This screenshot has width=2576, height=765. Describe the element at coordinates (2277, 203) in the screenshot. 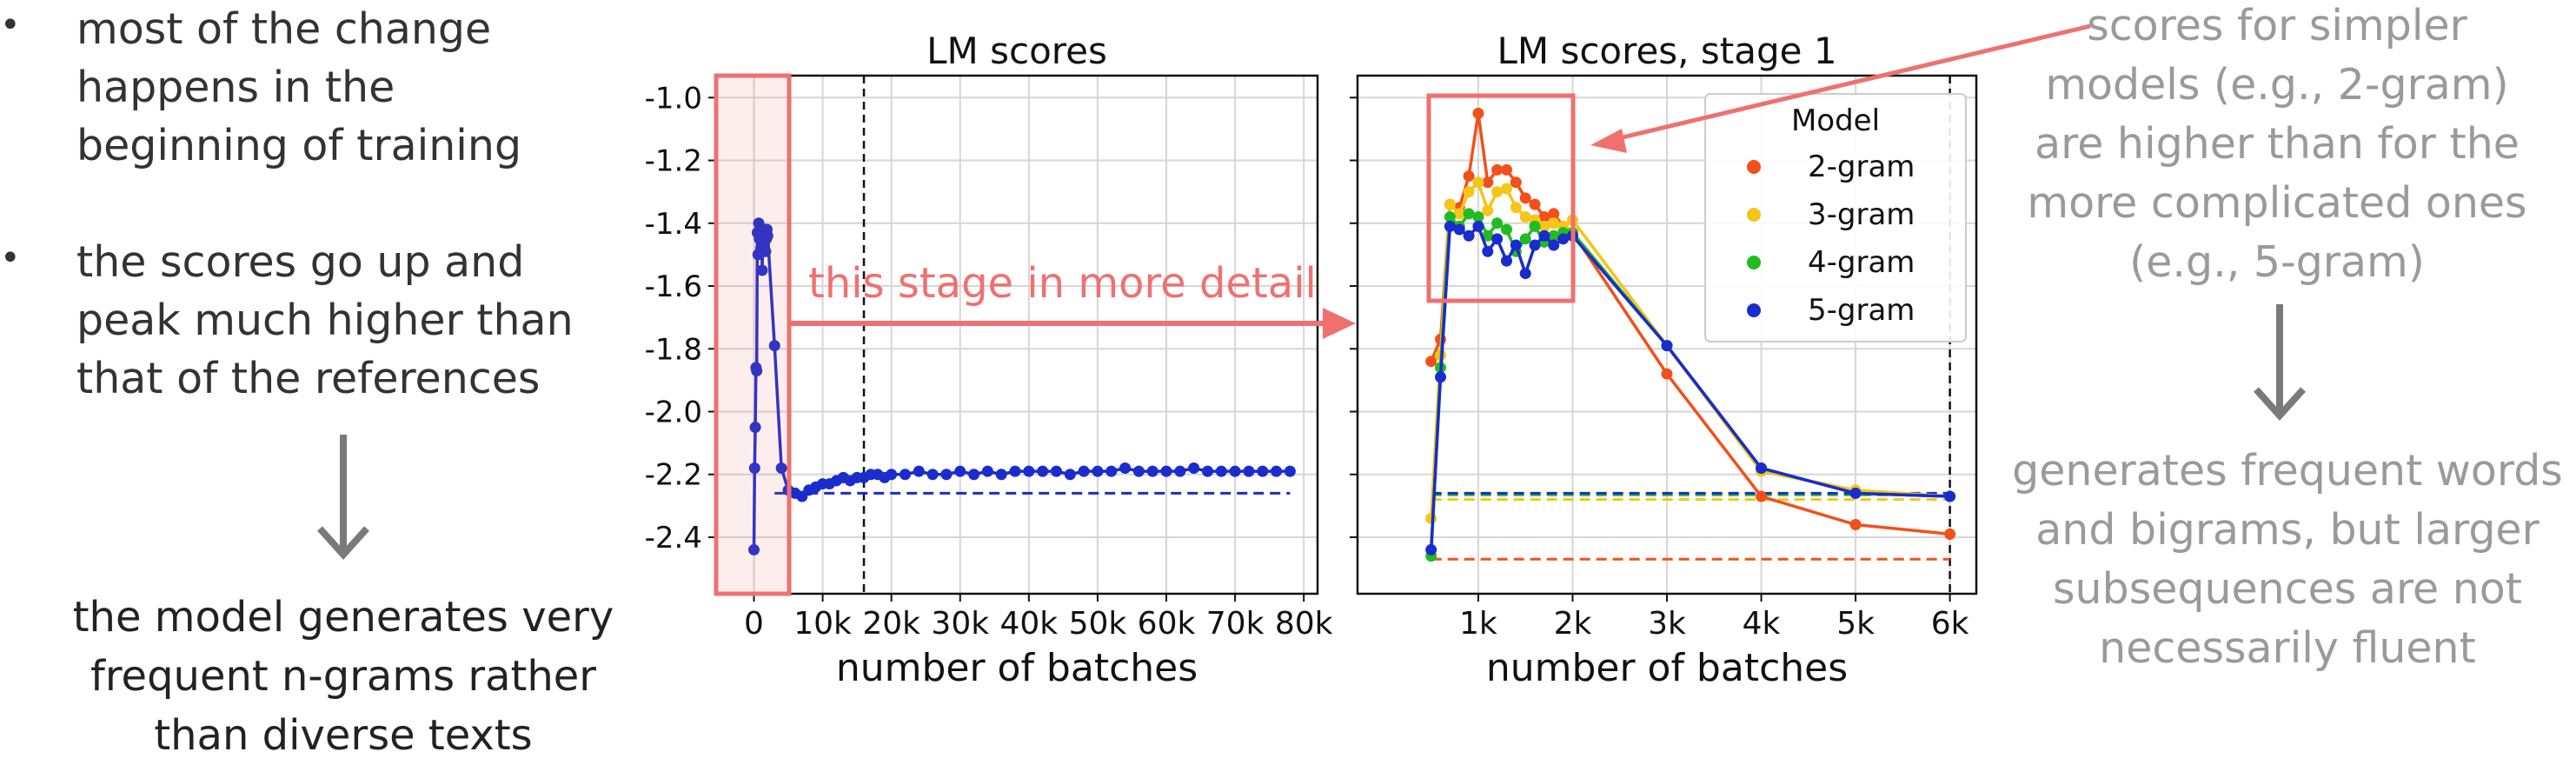

I see `right-callout-line: more complicated ones` at that location.